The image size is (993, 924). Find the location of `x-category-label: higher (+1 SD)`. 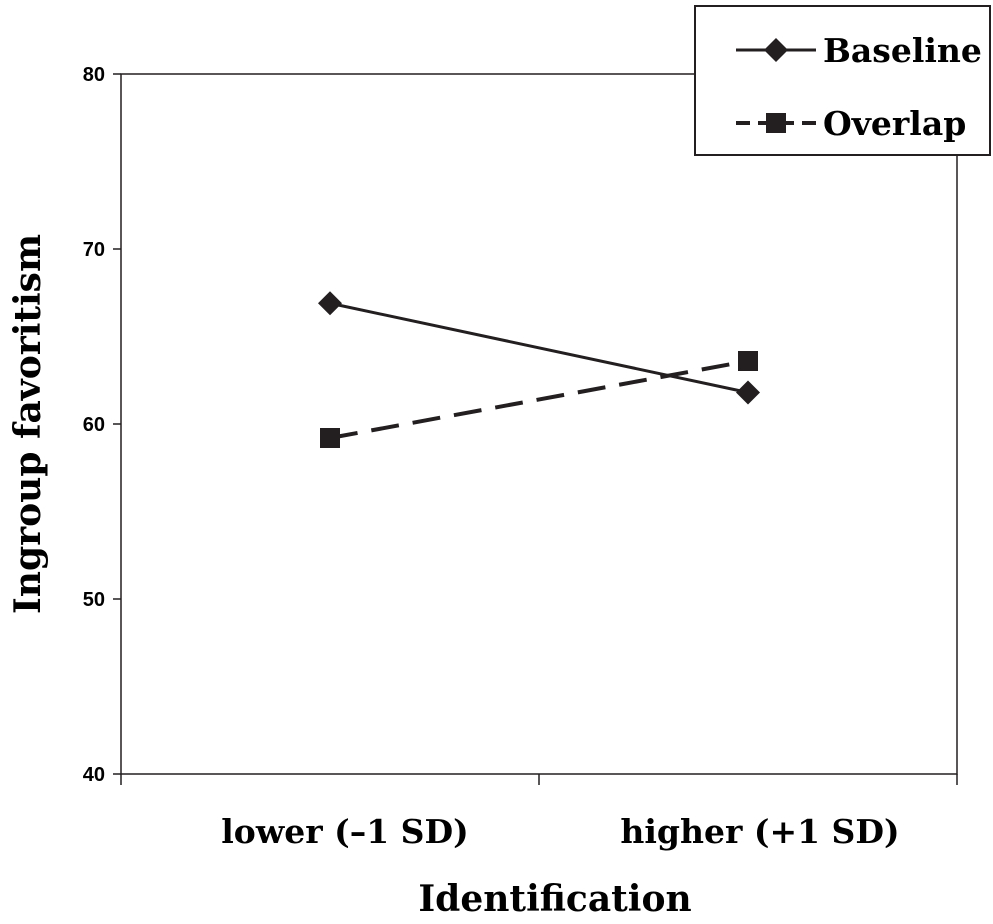

x-category-label: higher (+1 SD) is located at coordinates (759, 831).